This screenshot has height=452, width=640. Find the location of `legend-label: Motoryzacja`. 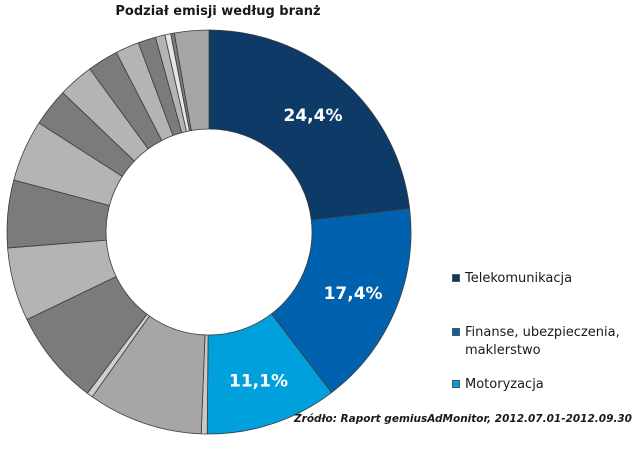

legend-label: Motoryzacja is located at coordinates (504, 384).